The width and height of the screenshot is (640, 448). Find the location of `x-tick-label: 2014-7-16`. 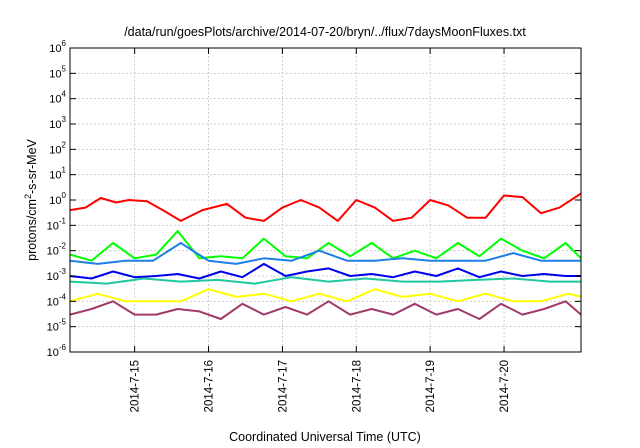

x-tick-label: 2014-7-16 is located at coordinates (210, 386).